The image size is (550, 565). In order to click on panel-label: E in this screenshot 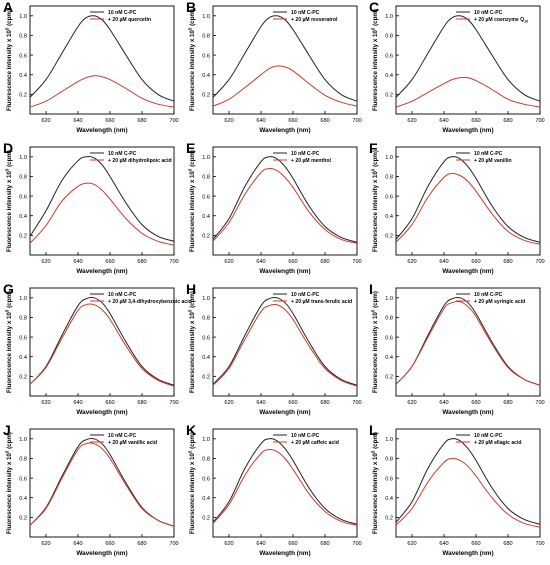, I will do `click(191, 148)`.